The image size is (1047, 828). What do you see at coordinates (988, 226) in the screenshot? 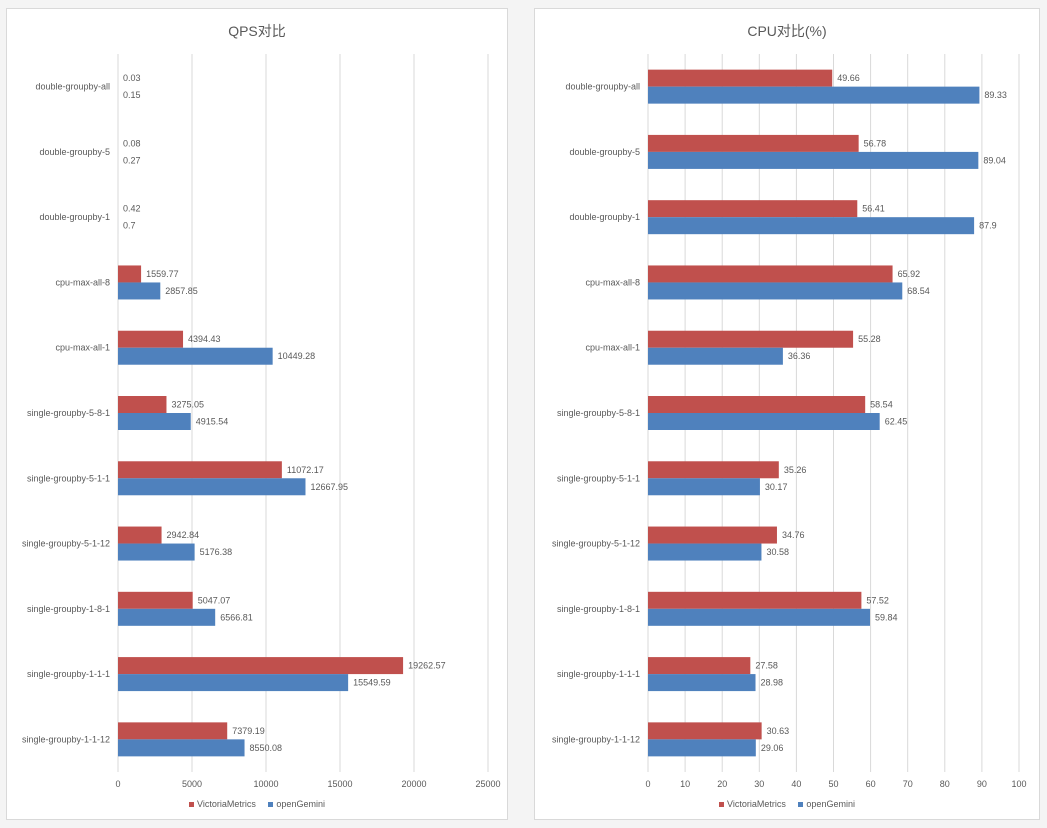
I see `data-label-opengemini-double-groupby-1: 87.9` at bounding box center [988, 226].